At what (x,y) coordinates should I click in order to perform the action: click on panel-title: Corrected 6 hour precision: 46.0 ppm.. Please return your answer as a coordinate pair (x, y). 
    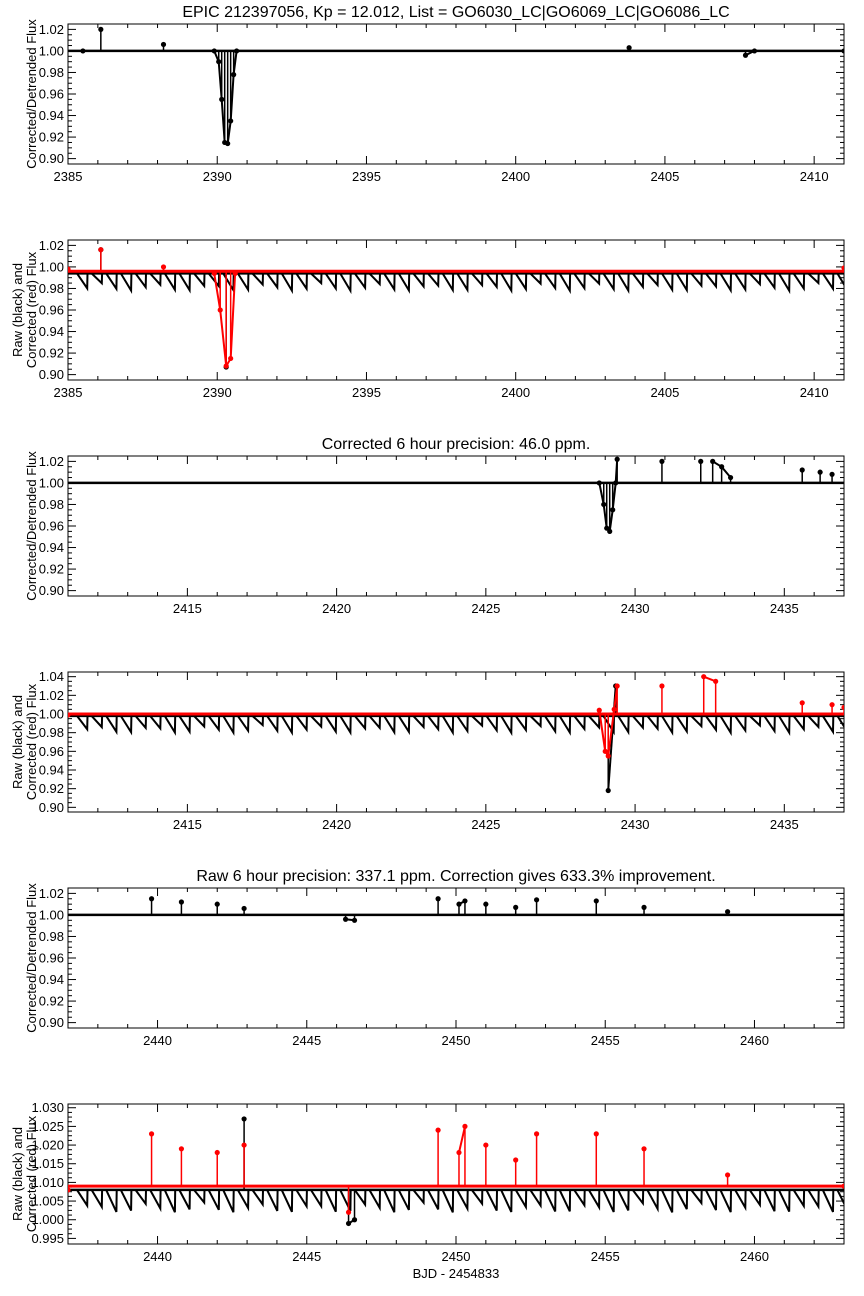
    Looking at the image, I should click on (456, 444).